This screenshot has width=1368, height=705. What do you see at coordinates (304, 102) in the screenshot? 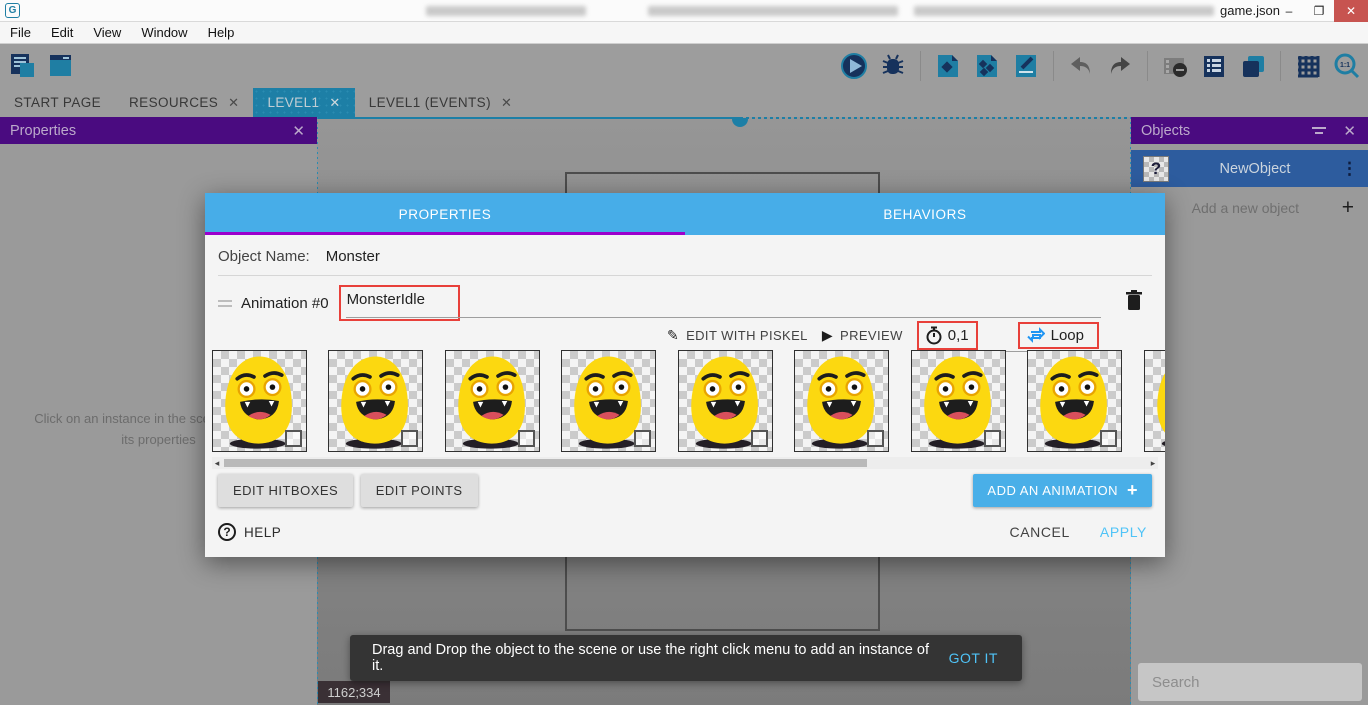
I see `tab-level1: LEVEL1 ✕` at bounding box center [304, 102].